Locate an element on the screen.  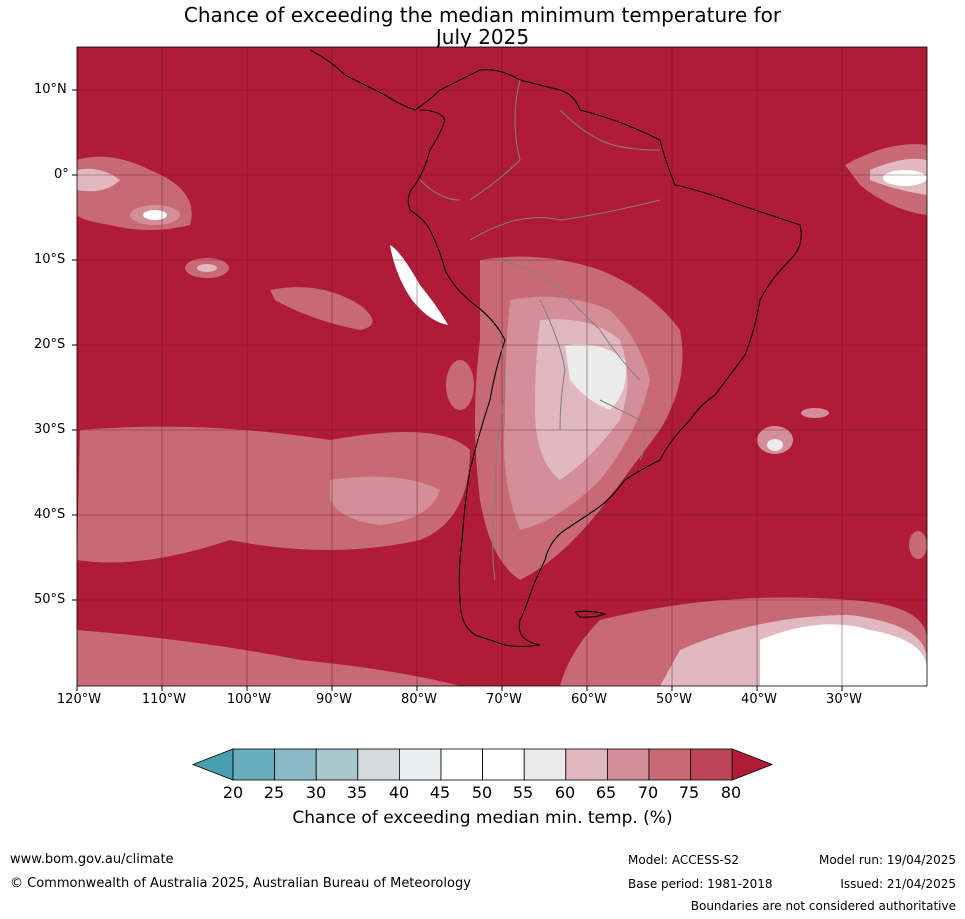
lon-label-80w: 80°W is located at coordinates (419, 699).